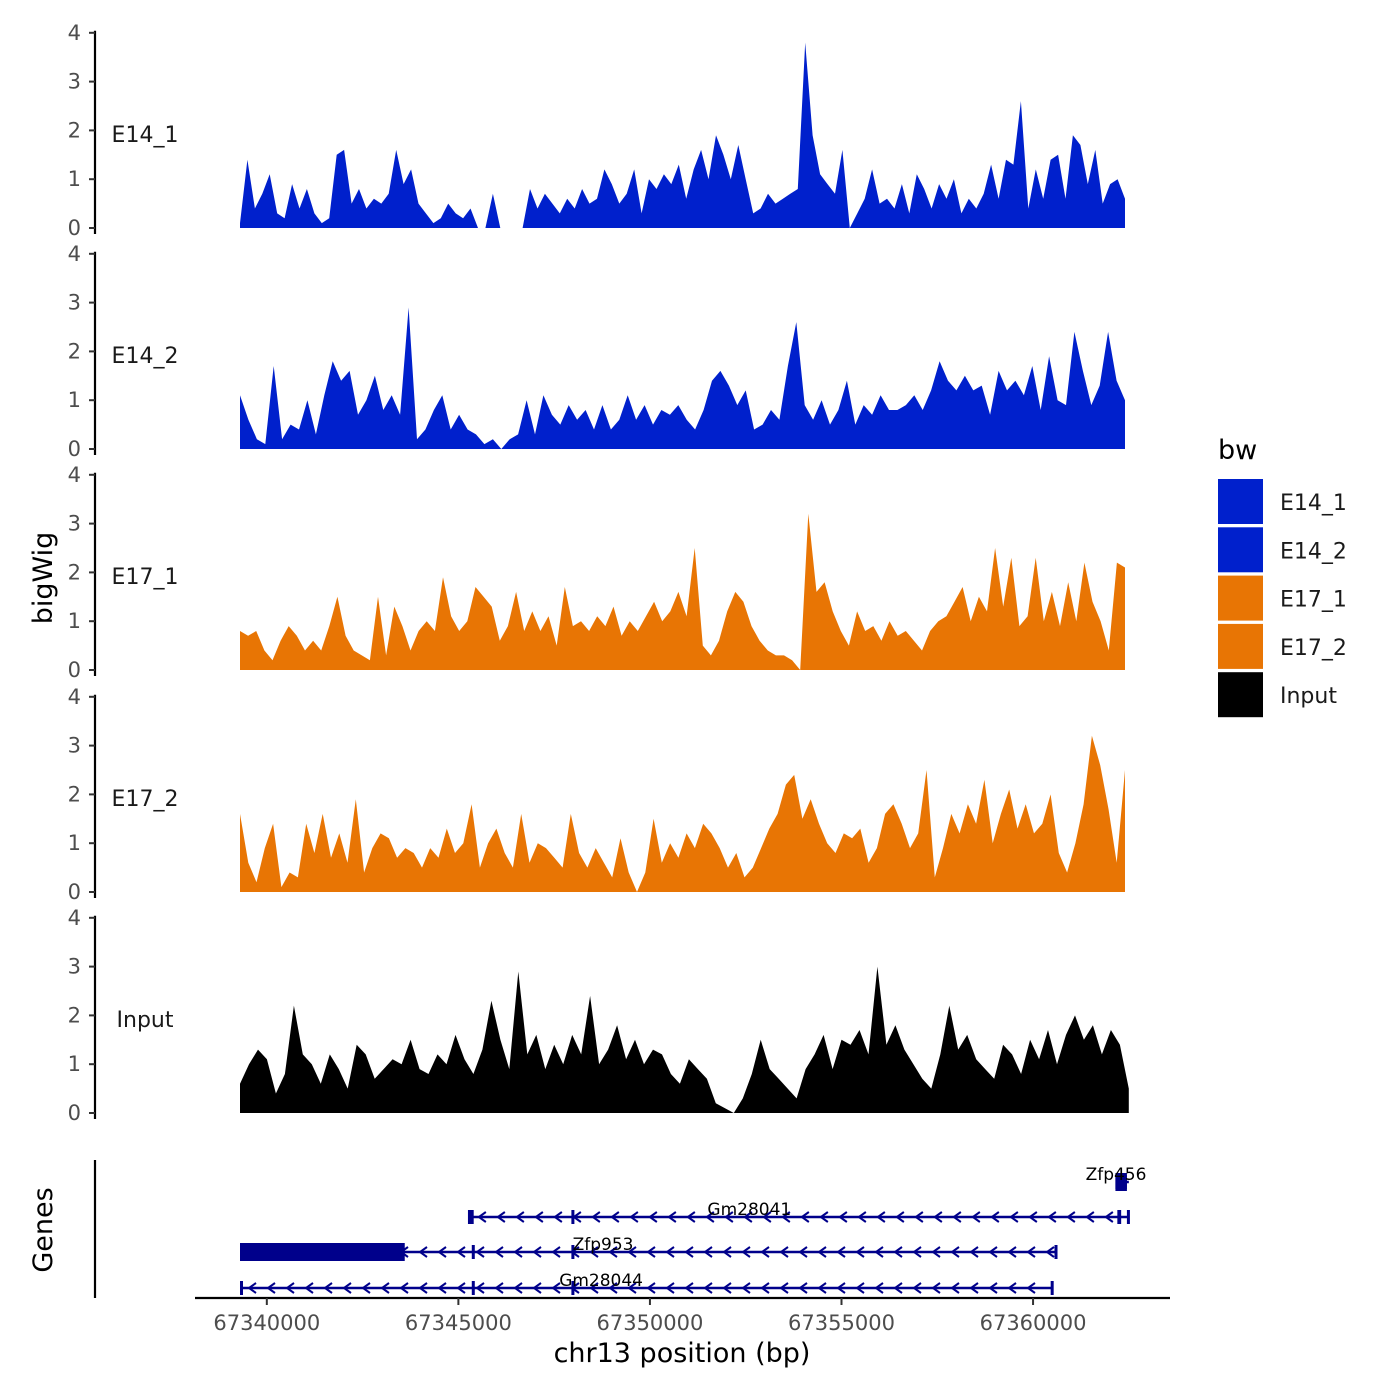  I want to click on track-label: E17_2, so click(145, 799).